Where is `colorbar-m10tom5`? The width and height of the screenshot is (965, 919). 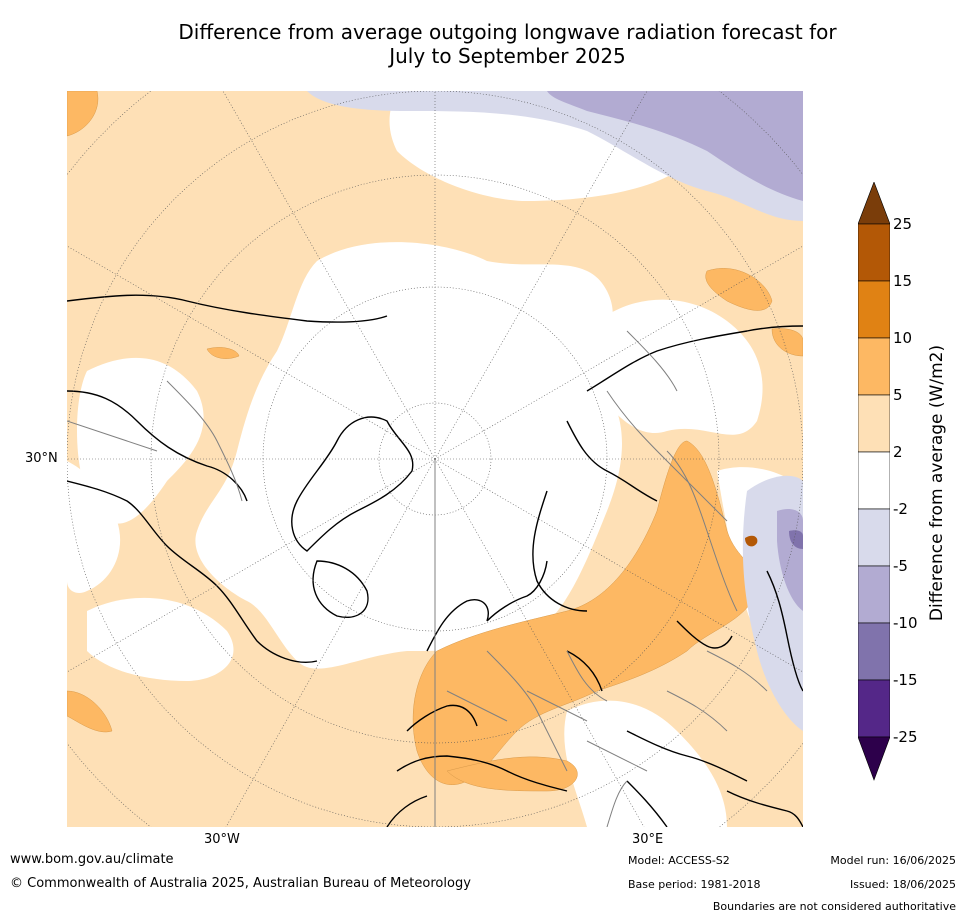 colorbar-m10tom5 is located at coordinates (874, 594).